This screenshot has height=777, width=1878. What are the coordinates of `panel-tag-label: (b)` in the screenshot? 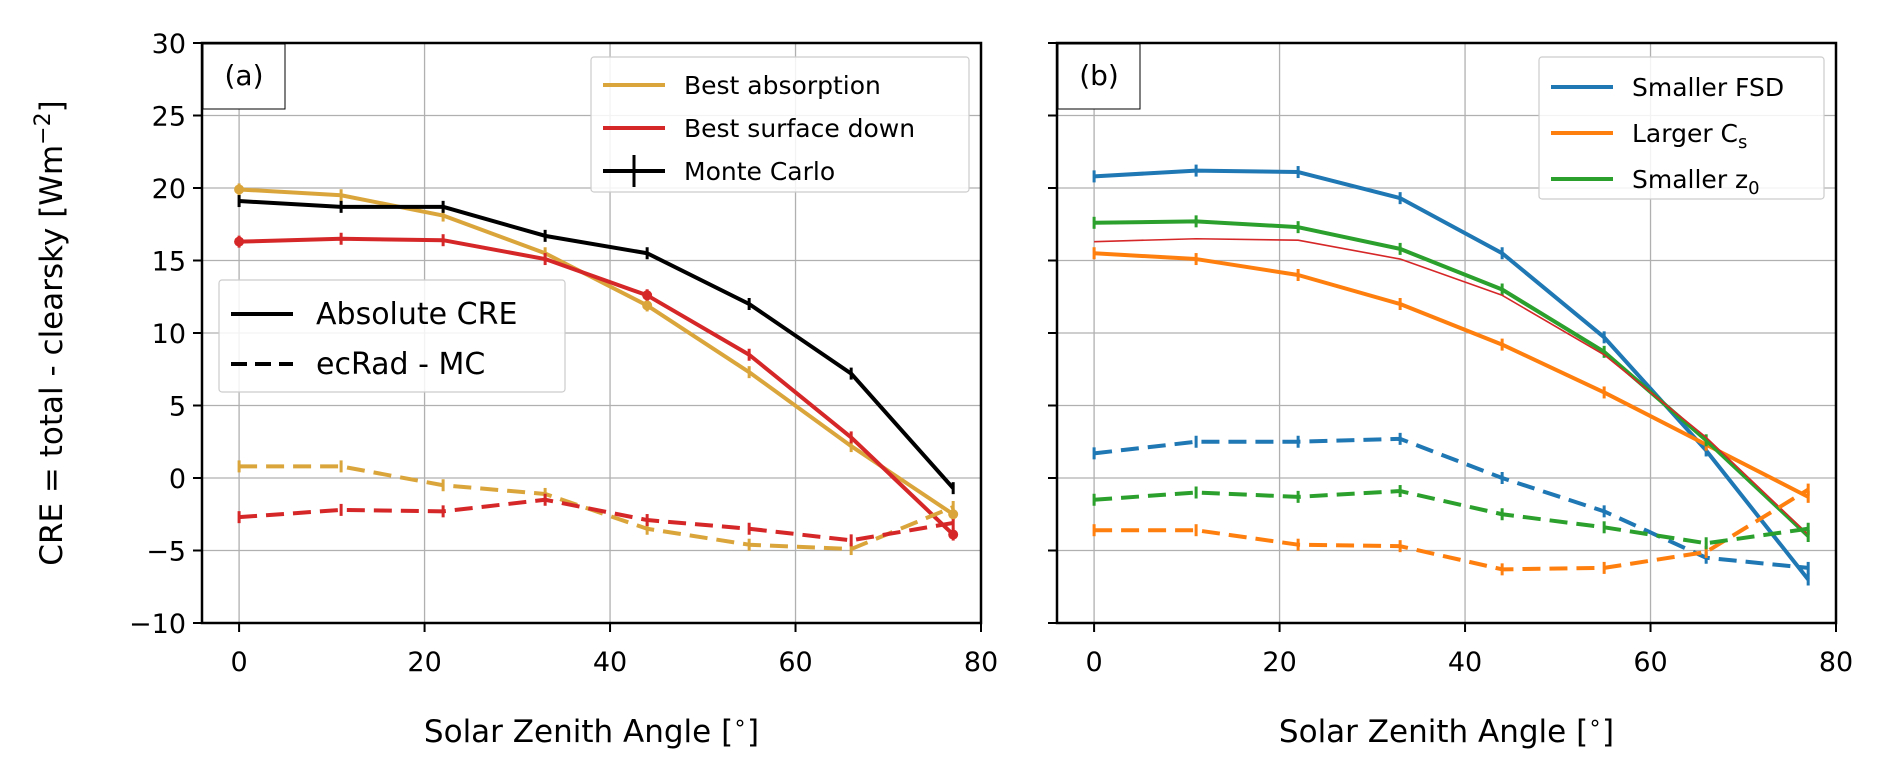 It's located at (1099, 75).